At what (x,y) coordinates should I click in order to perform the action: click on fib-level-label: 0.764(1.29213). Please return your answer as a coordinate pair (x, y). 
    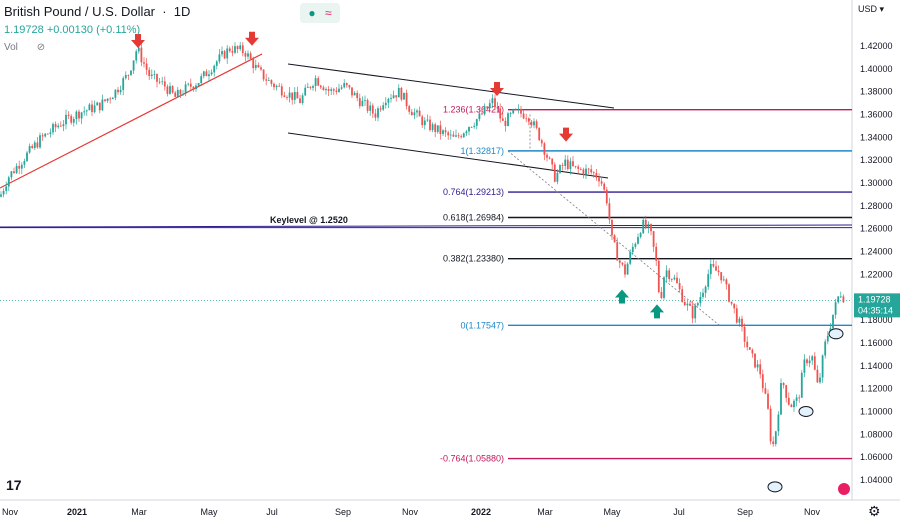
    Looking at the image, I should click on (473, 192).